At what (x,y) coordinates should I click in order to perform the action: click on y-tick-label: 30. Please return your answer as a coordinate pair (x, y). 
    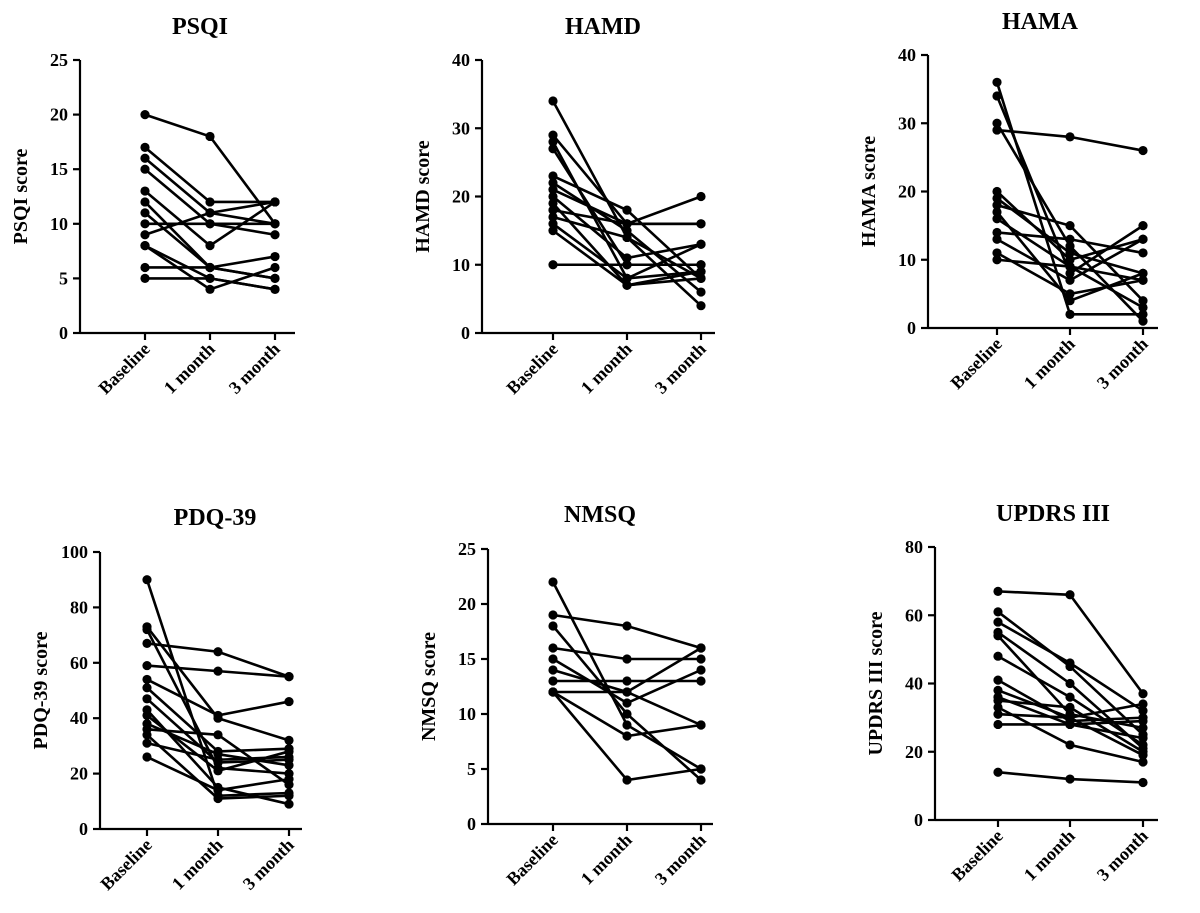
    Looking at the image, I should click on (907, 123).